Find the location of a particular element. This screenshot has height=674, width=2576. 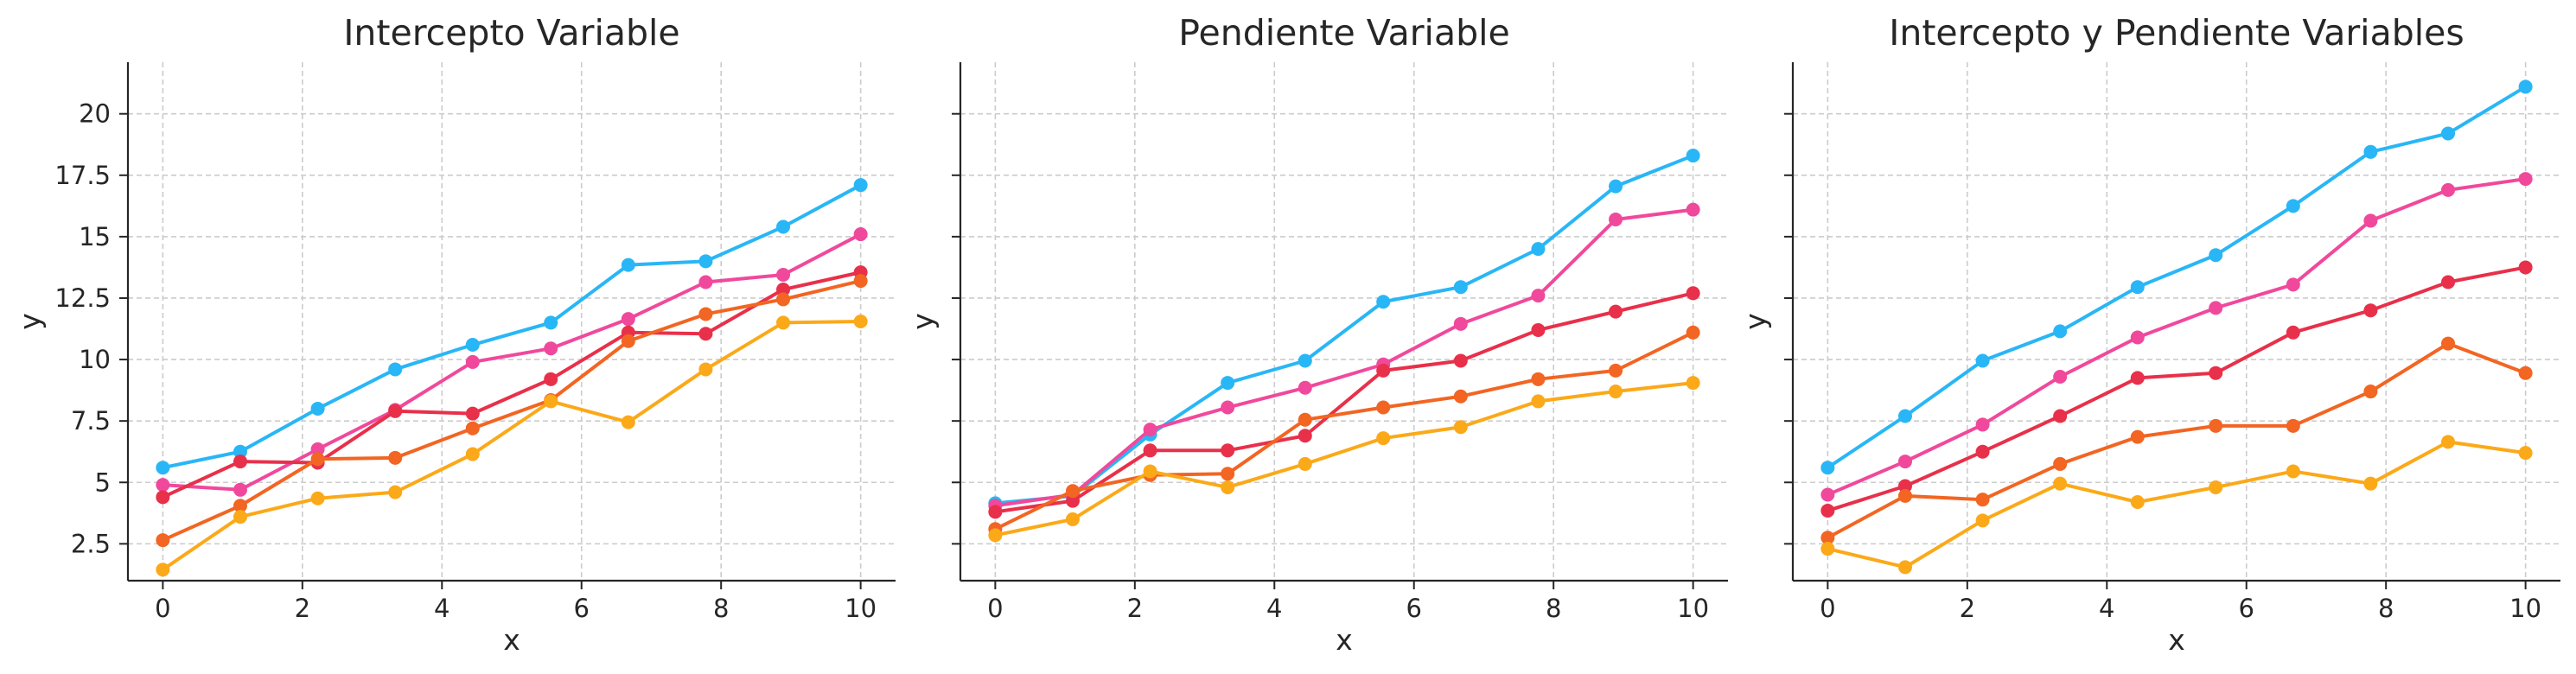

x-tick-label: 0 is located at coordinates (162, 608).